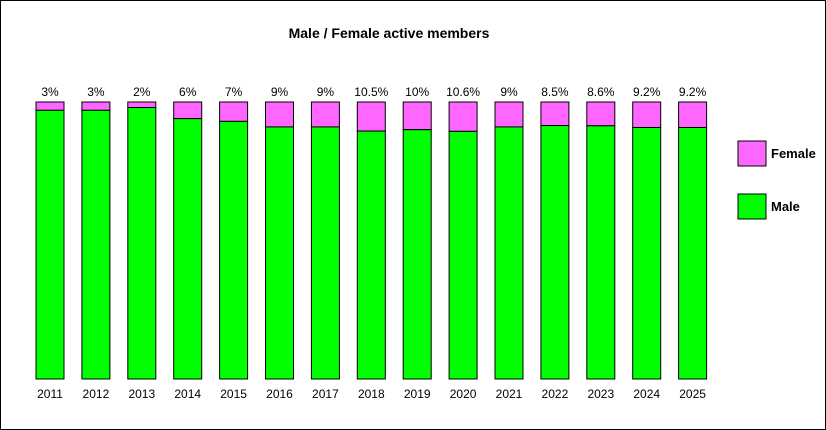 Image resolution: width=826 pixels, height=430 pixels. What do you see at coordinates (793, 153) in the screenshot?
I see `legend-label-female: Female` at bounding box center [793, 153].